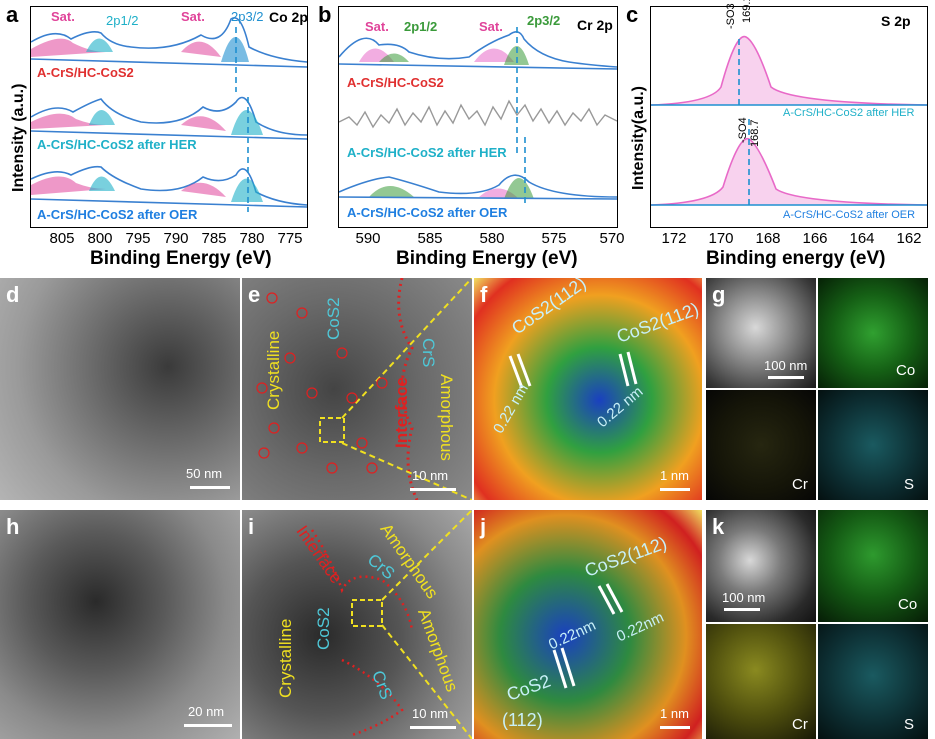 This screenshot has width=935, height=739. What do you see at coordinates (430, 238) in the screenshot?
I see `tick: 585` at bounding box center [430, 238].